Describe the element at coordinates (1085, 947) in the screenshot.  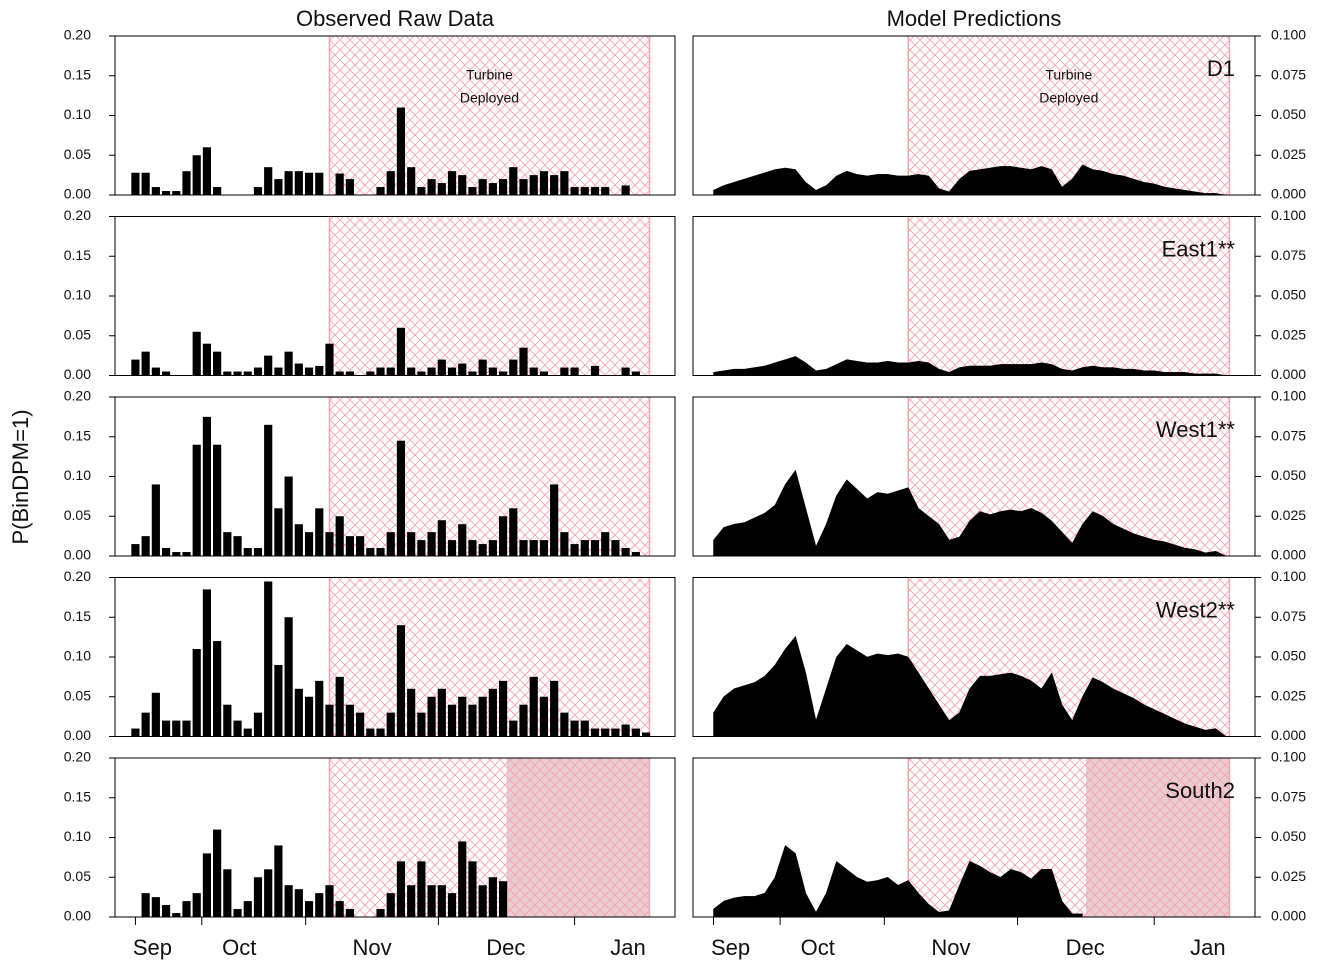
I see `x-tick-label: Dec` at that location.